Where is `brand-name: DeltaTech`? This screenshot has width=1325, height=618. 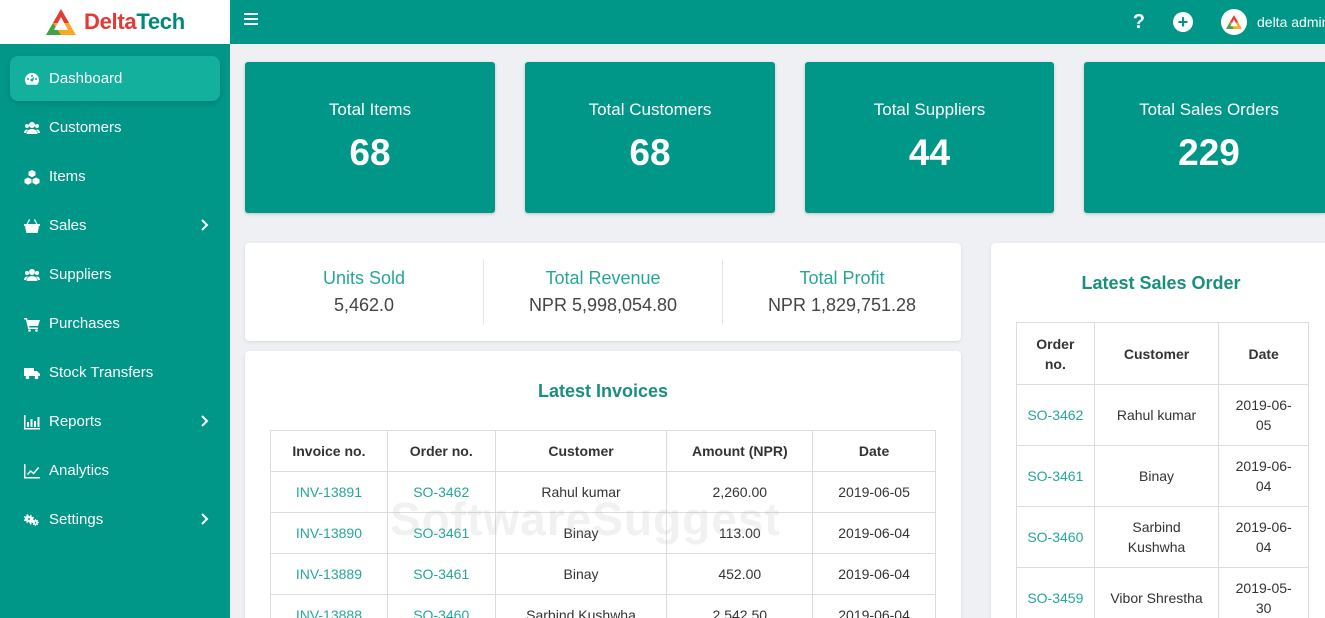 brand-name: DeltaTech is located at coordinates (134, 21).